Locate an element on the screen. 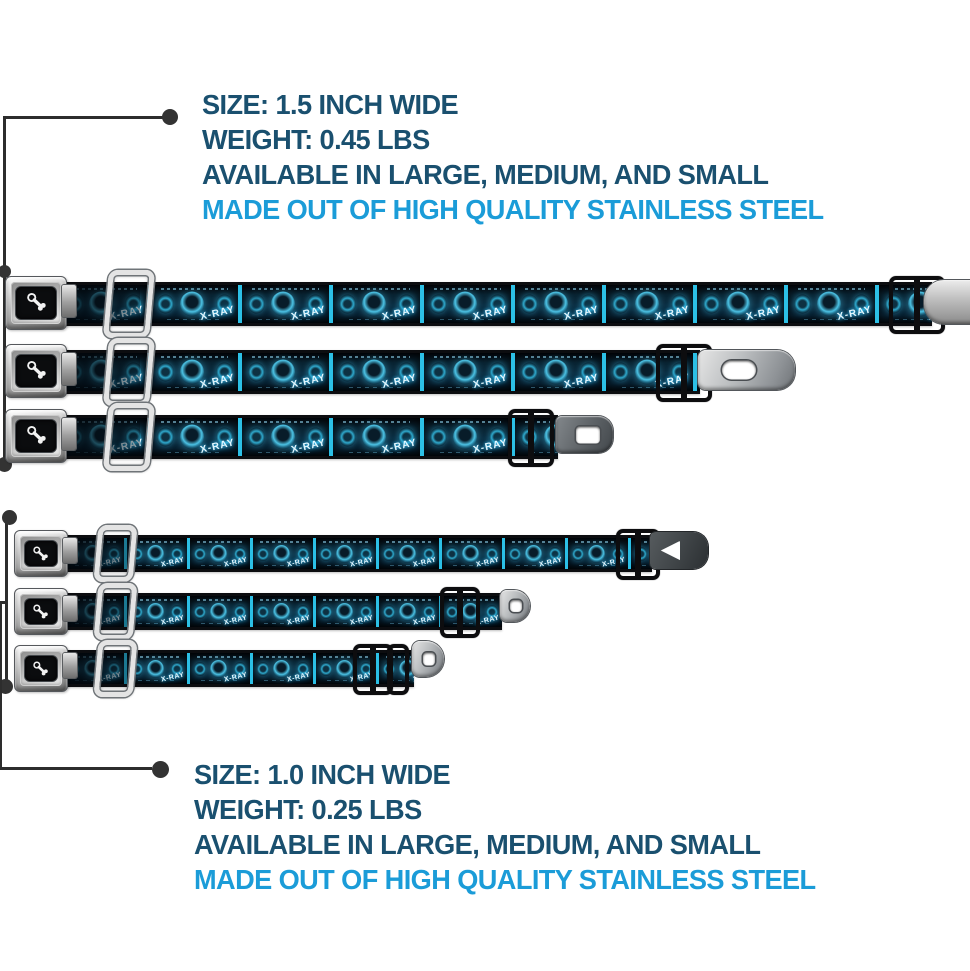  buckle-face is located at coordinates (36, 436).